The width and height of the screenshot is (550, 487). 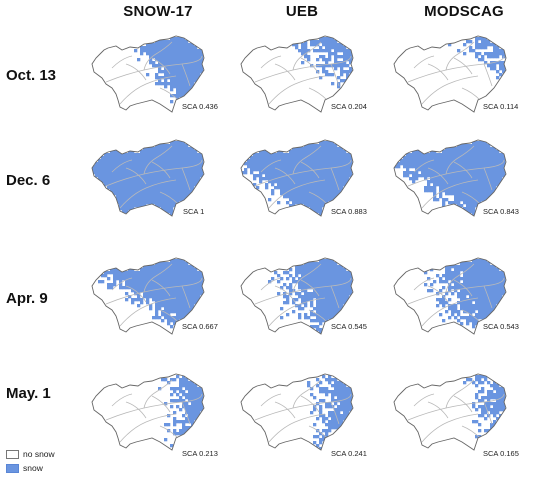 What do you see at coordinates (148, 412) in the screenshot?
I see `watershed-outline` at bounding box center [148, 412].